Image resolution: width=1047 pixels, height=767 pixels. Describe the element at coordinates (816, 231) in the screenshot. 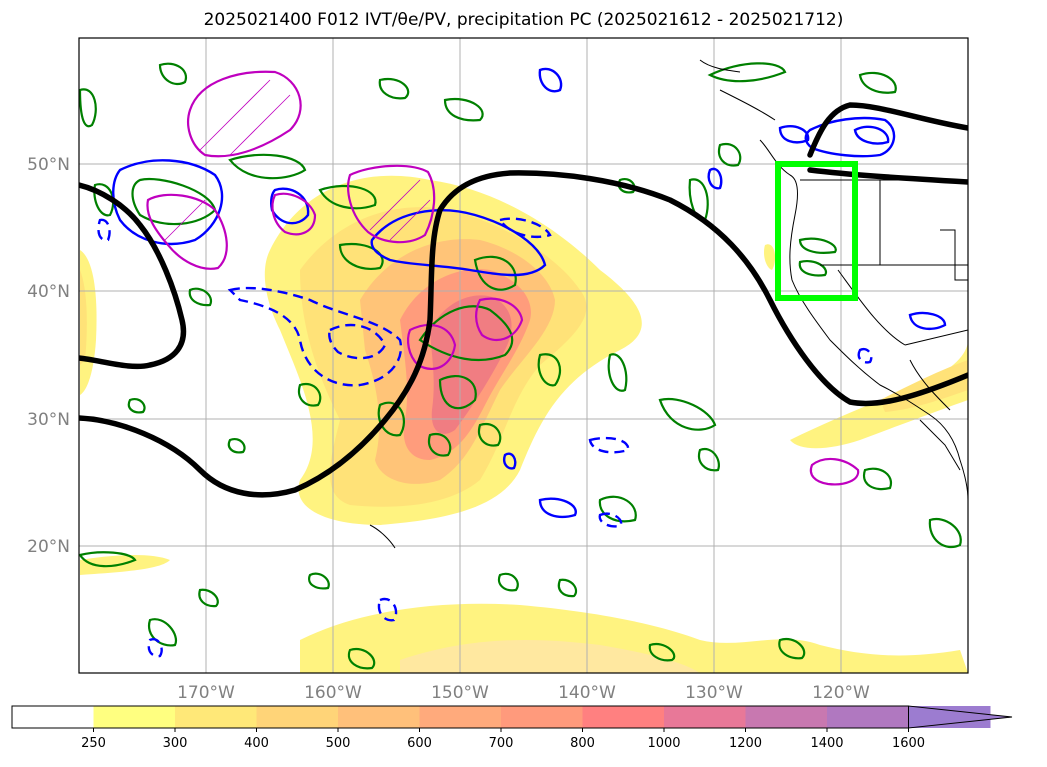

I see `highlight-box` at that location.